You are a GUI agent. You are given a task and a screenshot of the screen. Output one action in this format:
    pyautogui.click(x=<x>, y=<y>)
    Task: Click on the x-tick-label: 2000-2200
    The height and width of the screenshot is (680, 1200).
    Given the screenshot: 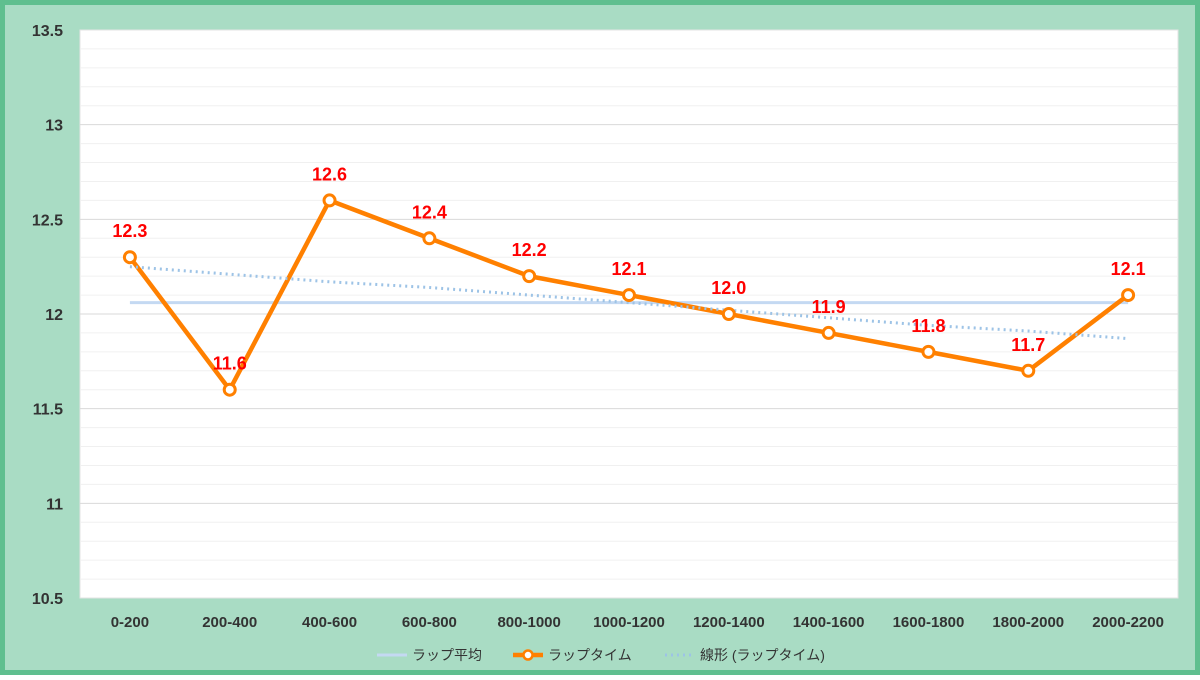 What is the action you would take?
    pyautogui.click(x=1128, y=622)
    